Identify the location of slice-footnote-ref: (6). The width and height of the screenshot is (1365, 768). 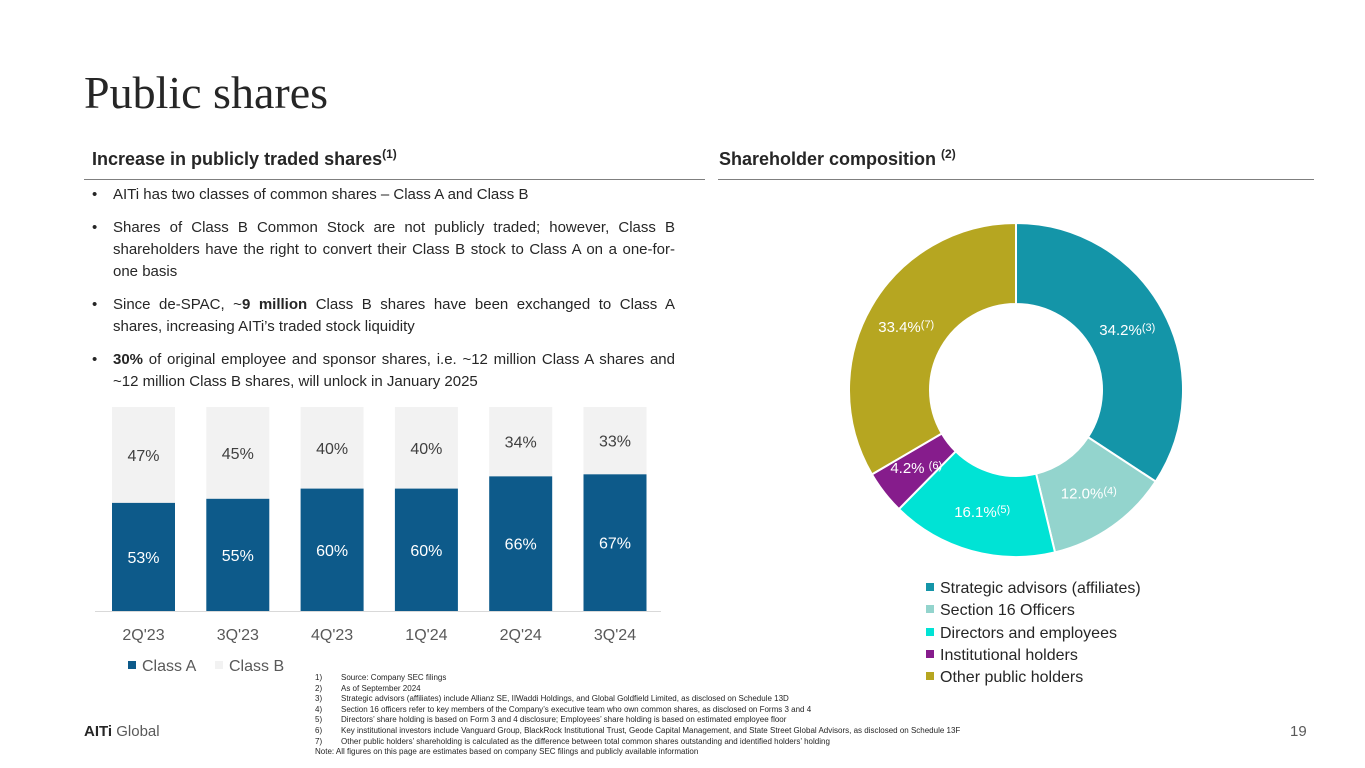
(935, 466).